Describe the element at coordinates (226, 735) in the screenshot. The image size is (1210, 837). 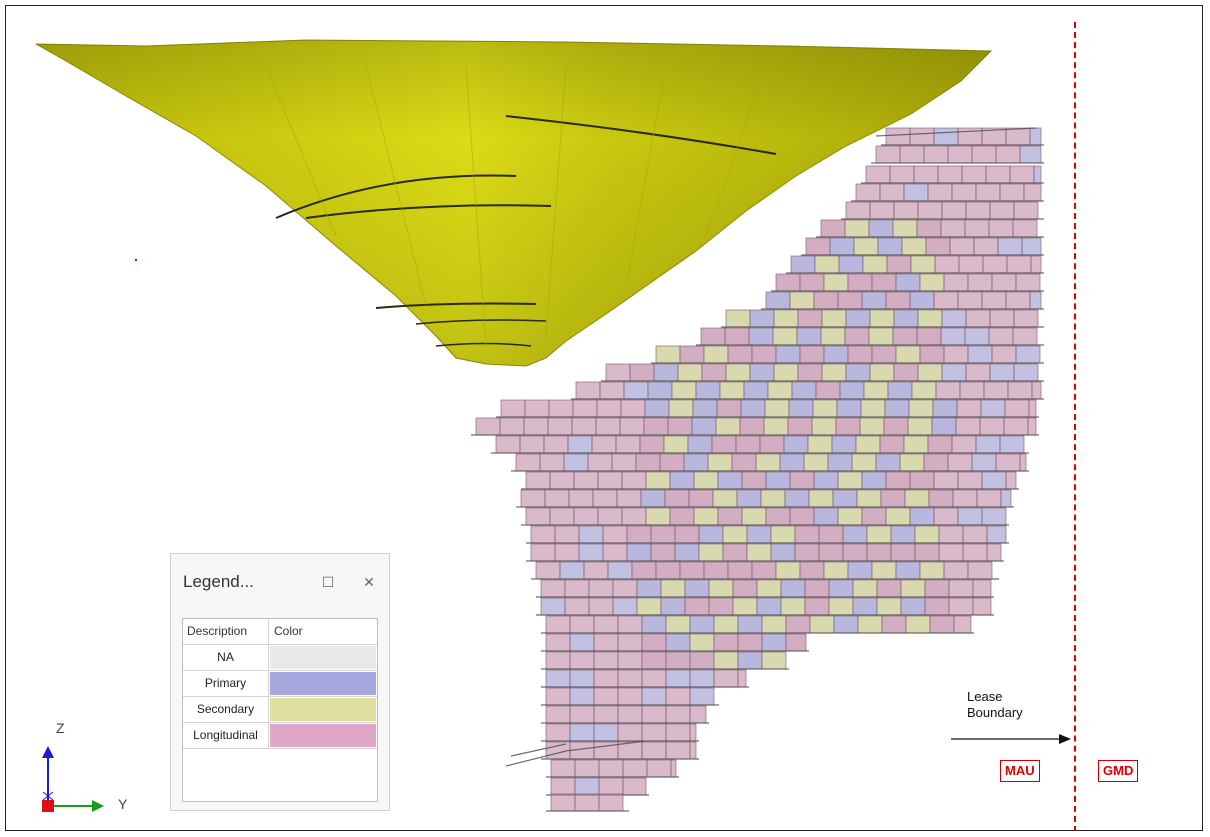
I see `legend-row-label: Longitudinal` at that location.